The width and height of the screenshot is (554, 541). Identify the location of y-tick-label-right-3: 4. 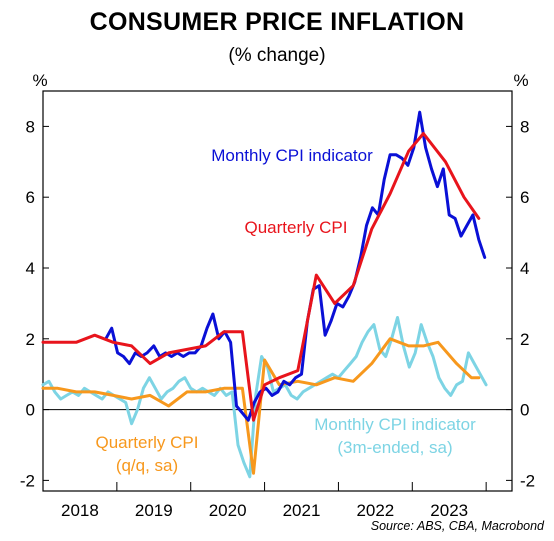
(524, 268).